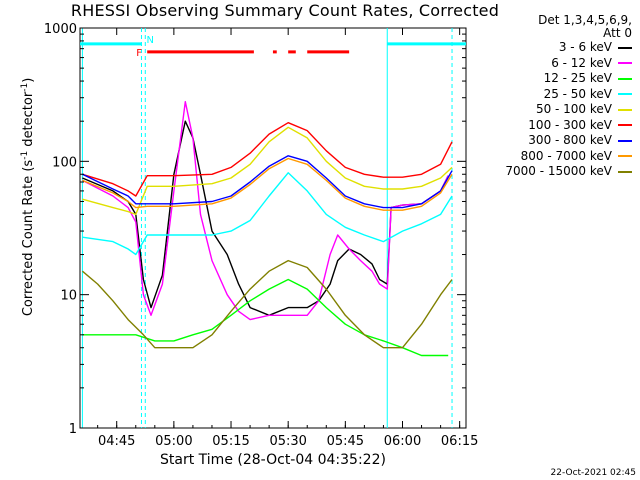  I want to click on x-tick-label-5: 06:00, so click(402, 441).